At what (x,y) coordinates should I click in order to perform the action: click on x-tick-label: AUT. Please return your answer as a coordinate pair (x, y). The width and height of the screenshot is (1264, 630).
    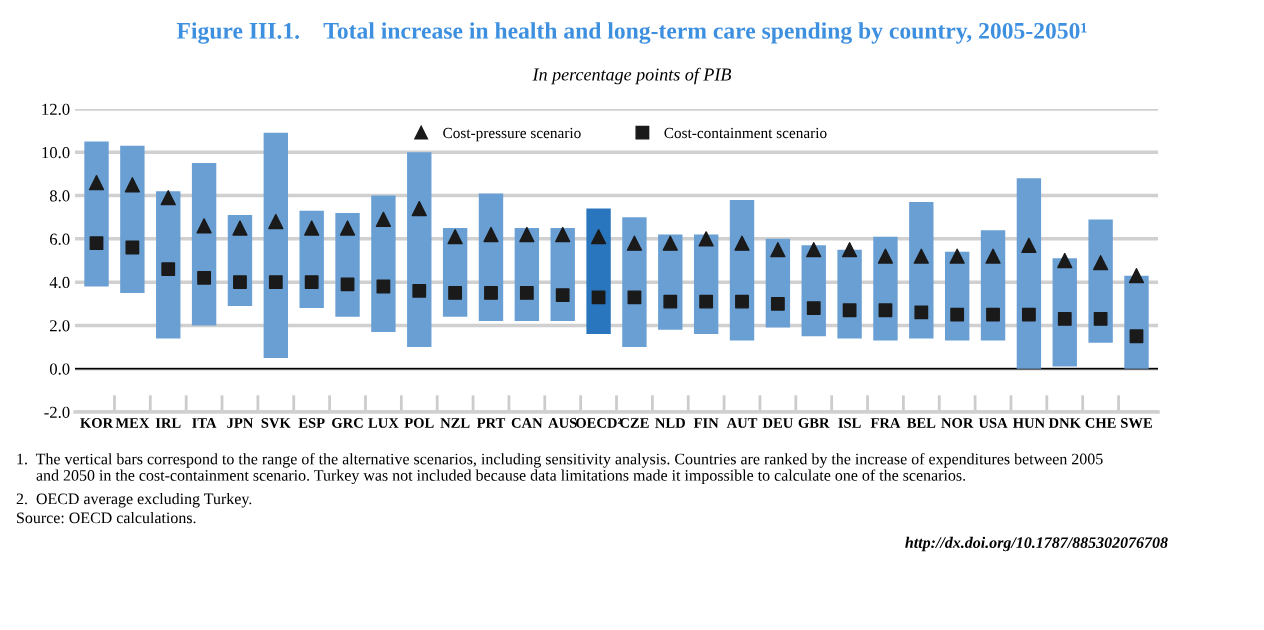
    Looking at the image, I should click on (742, 423).